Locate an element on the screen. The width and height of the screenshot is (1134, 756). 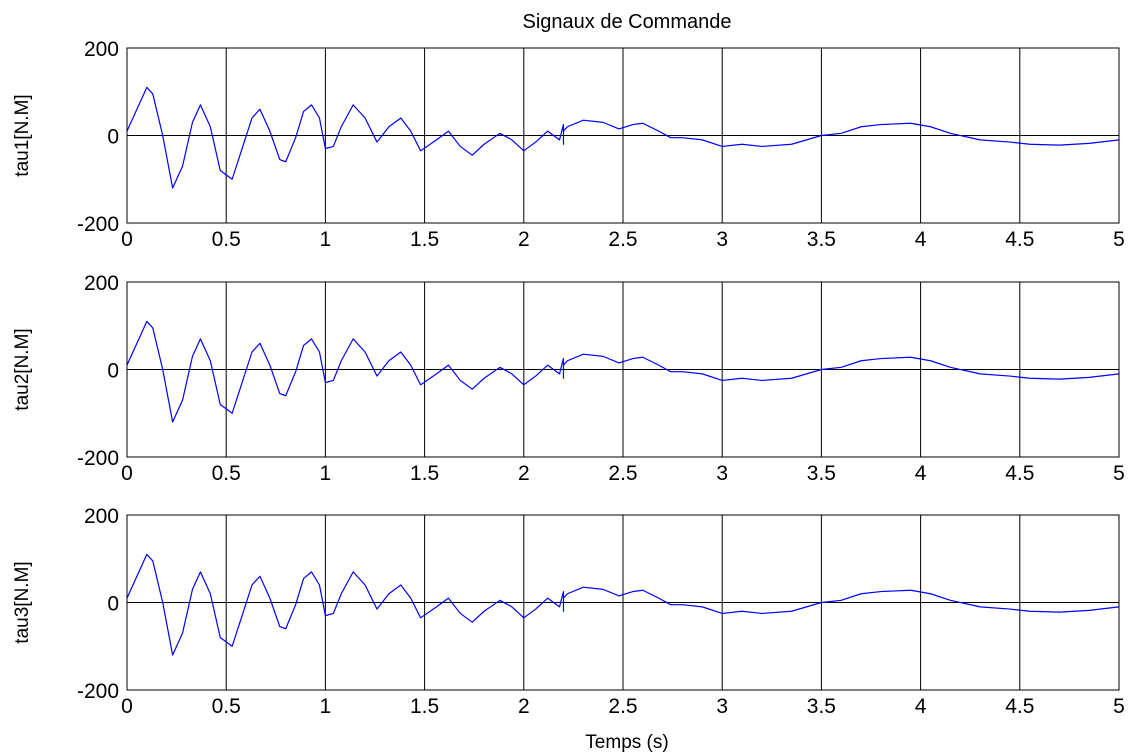
y-axis-title: tau1[N.M] is located at coordinates (22, 135).